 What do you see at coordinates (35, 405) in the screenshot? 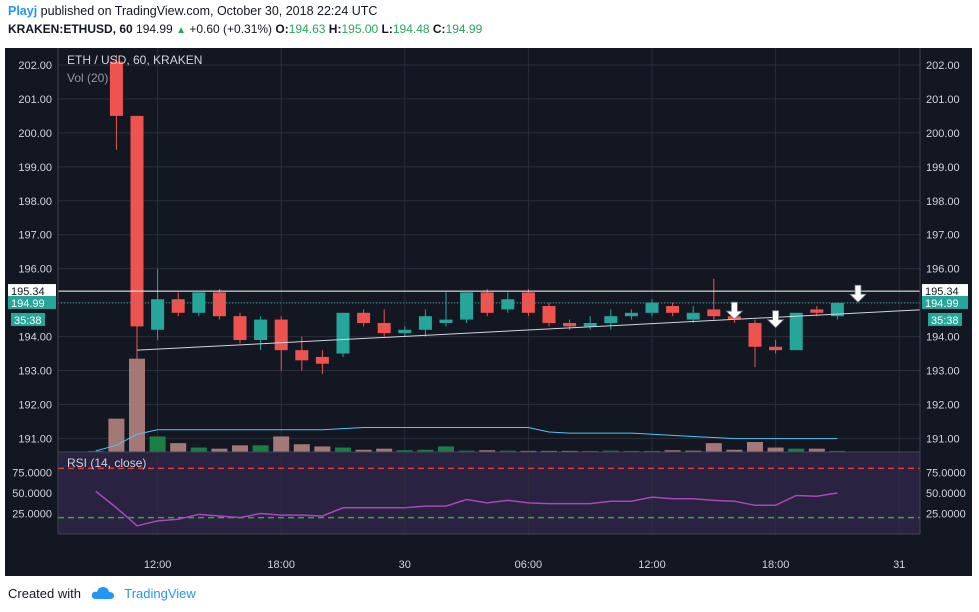
I see `price-tick-left: 192.00` at bounding box center [35, 405].